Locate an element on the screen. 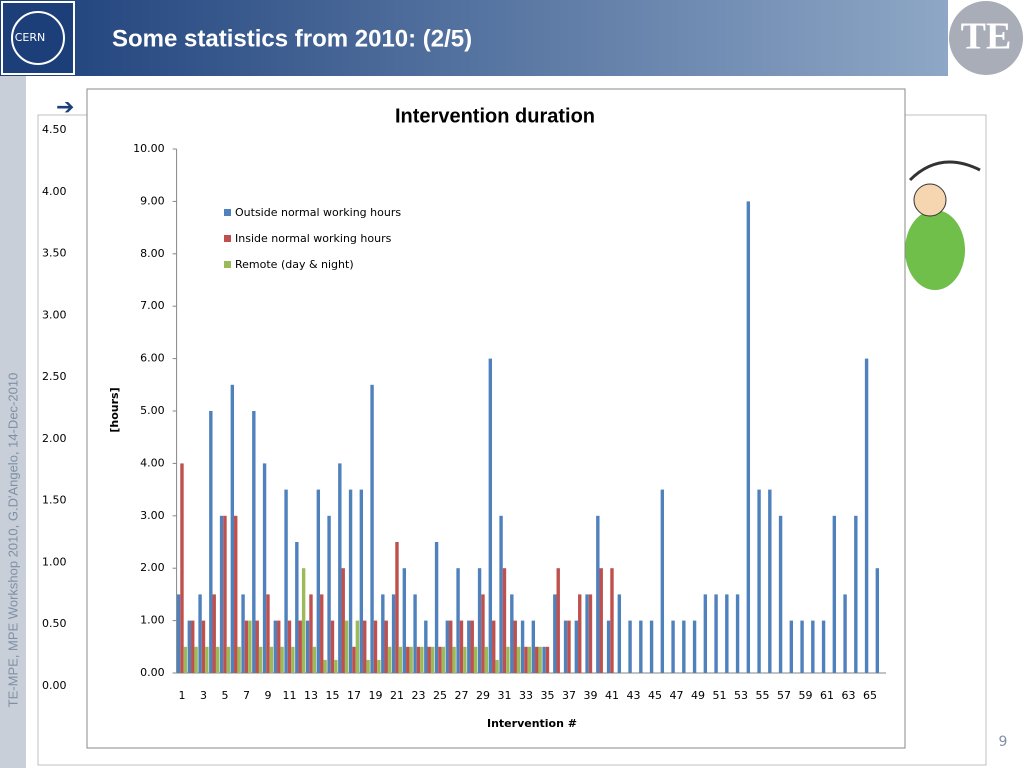 This screenshot has width=1024, height=768. x-tick-label: 47 is located at coordinates (676, 695).